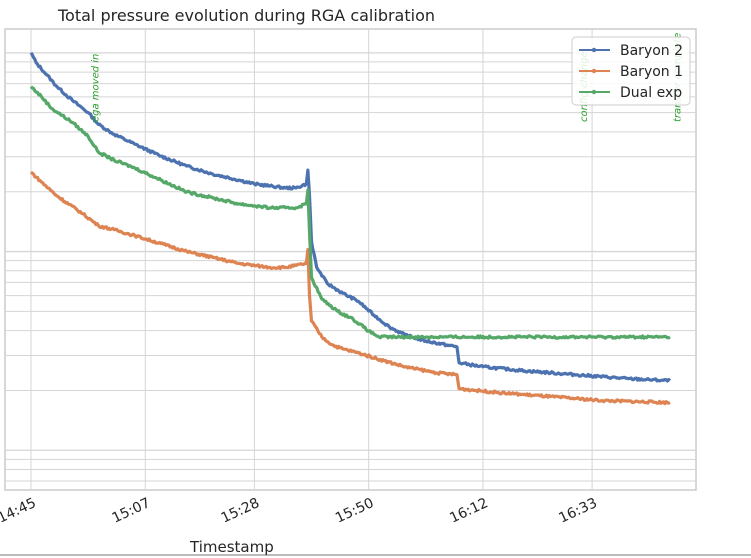 The width and height of the screenshot is (751, 558). Describe the element at coordinates (354, 511) in the screenshot. I see `x-tick-label: 15:50` at that location.